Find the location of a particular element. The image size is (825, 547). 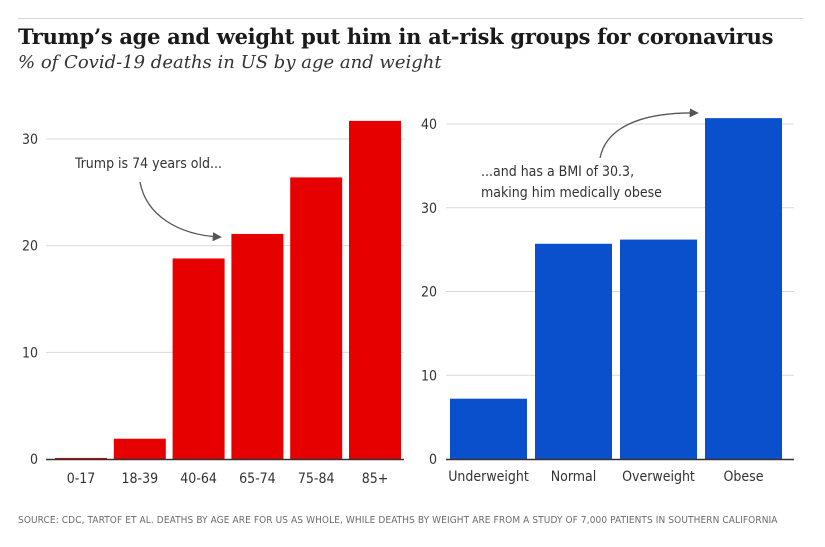

y-tick-label: 40 is located at coordinates (429, 125).